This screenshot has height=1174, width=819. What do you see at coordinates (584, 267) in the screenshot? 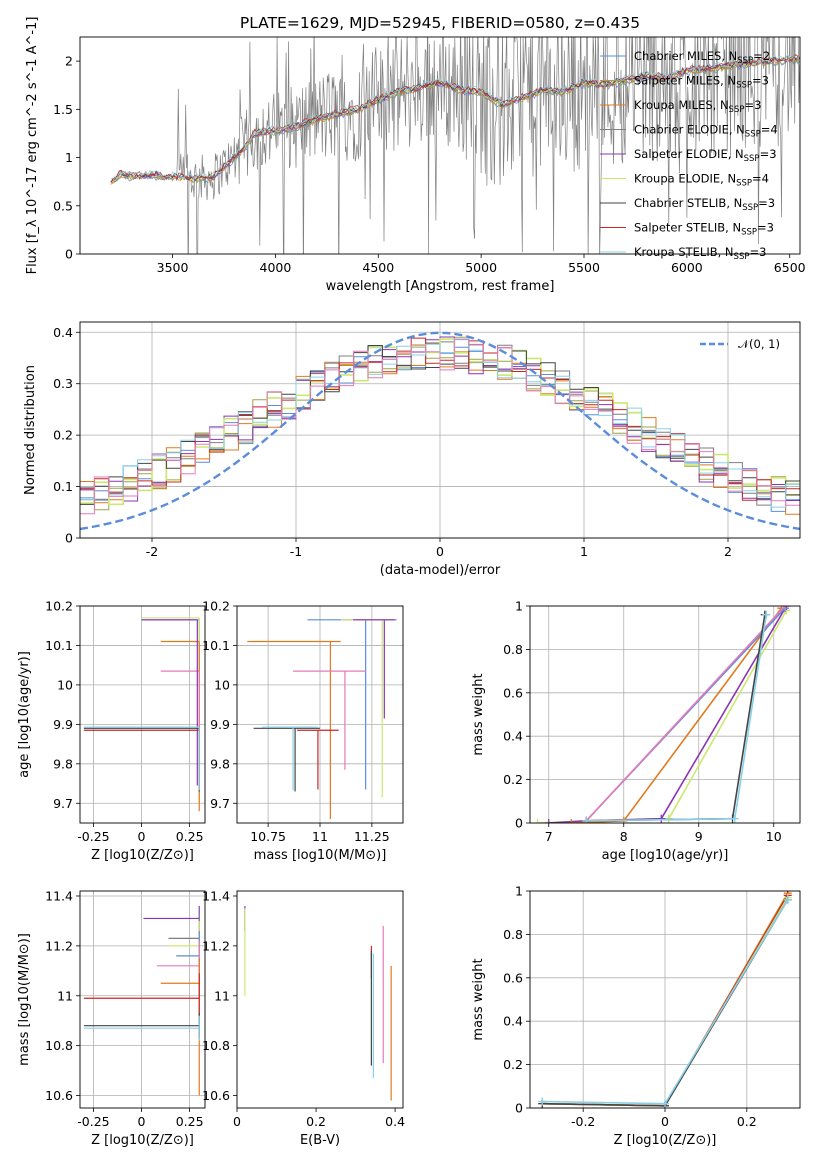
I see `x-tick-label: 5500` at bounding box center [584, 267].